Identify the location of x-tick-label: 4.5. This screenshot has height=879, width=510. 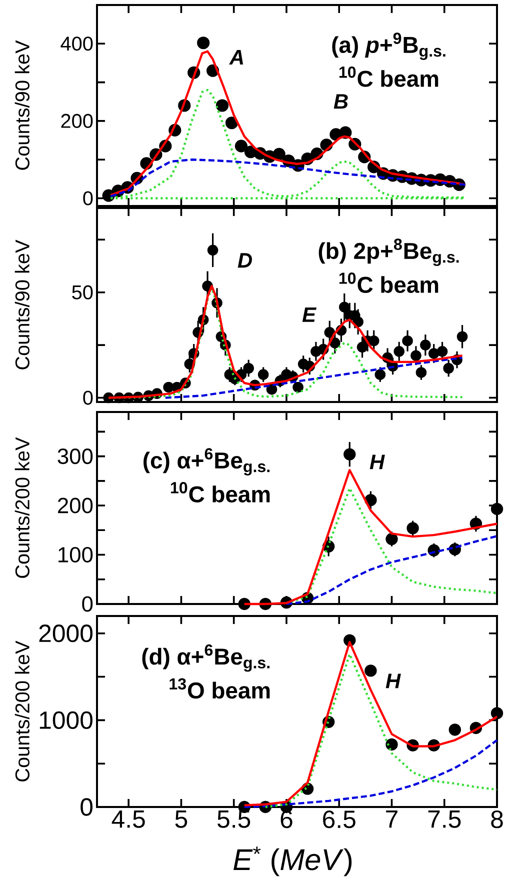
(128, 819).